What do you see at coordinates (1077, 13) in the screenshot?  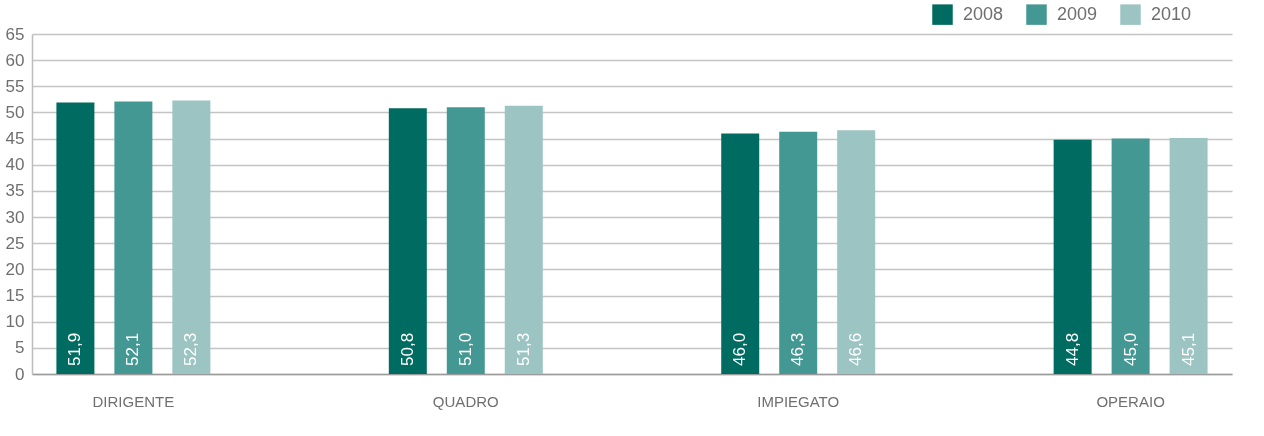 I see `legend-label: 2009` at bounding box center [1077, 13].